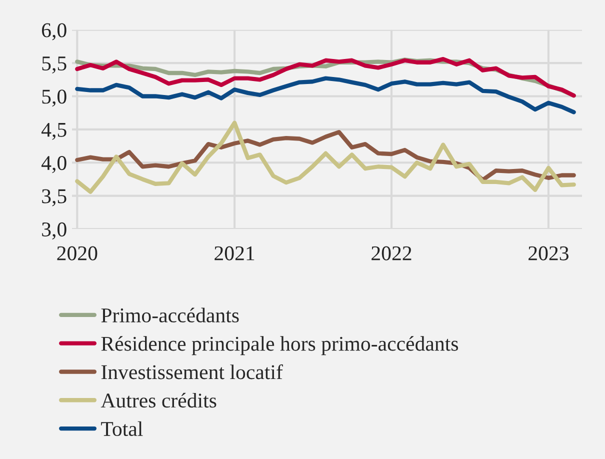 This screenshot has width=605, height=459. I want to click on legend-label: Investissement locatif, so click(192, 372).